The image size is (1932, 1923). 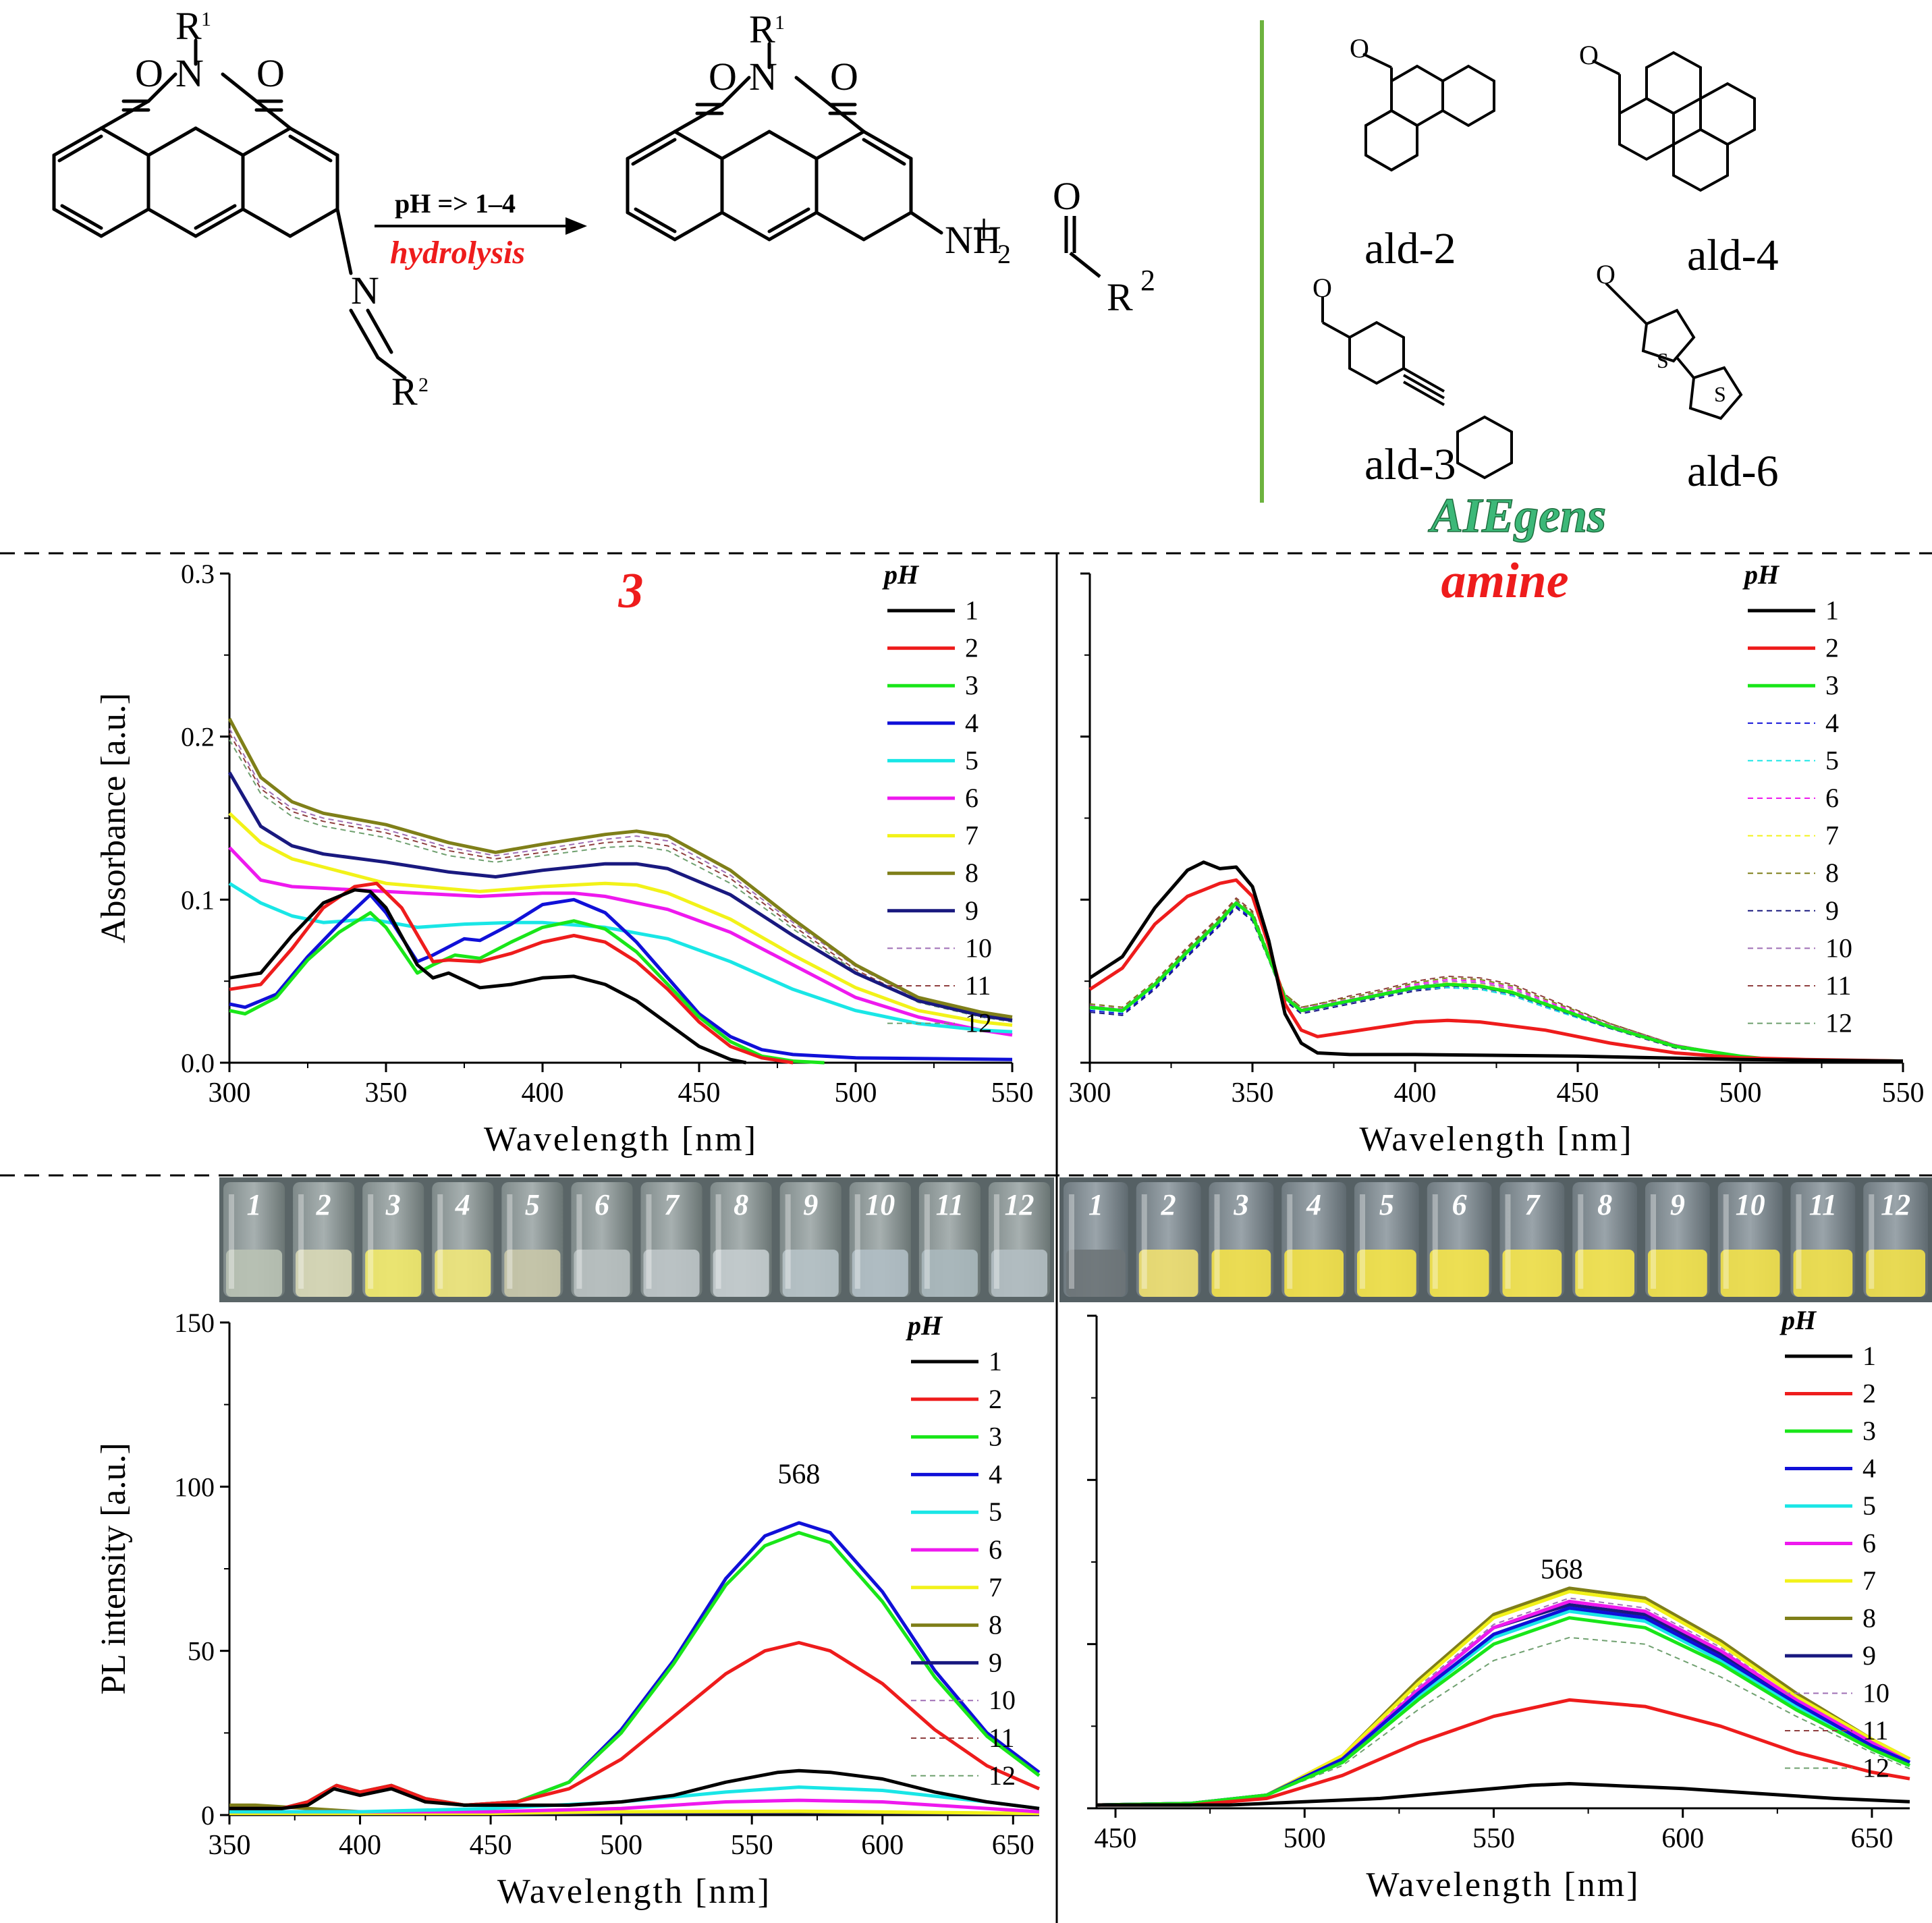 I want to click on arrow-condition: pH => 1–4, so click(x=455, y=203).